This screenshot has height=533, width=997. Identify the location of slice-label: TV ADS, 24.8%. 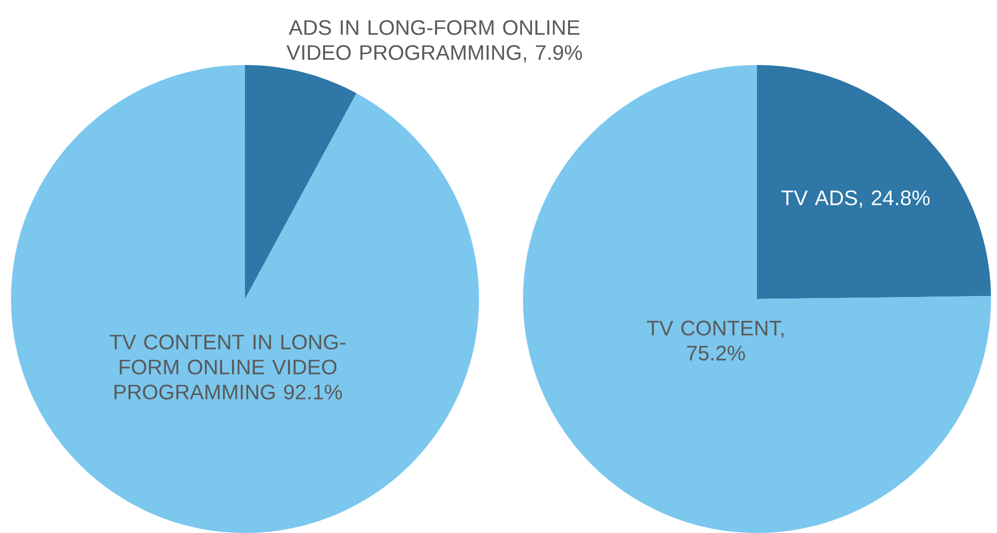
(855, 199).